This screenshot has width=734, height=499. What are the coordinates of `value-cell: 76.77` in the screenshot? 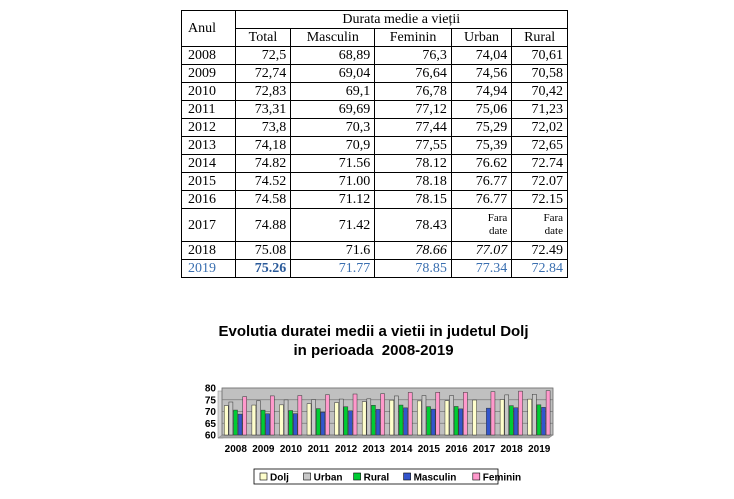 It's located at (481, 181).